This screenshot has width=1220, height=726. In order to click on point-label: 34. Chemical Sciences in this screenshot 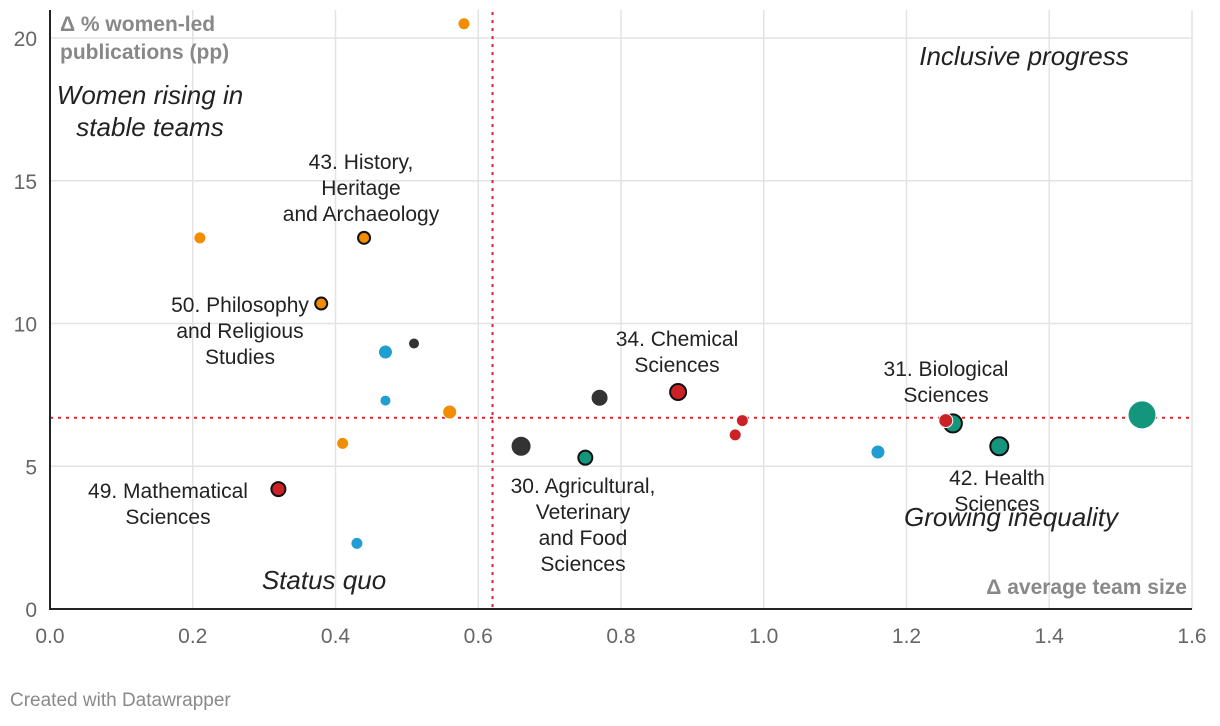, I will do `click(677, 352)`.